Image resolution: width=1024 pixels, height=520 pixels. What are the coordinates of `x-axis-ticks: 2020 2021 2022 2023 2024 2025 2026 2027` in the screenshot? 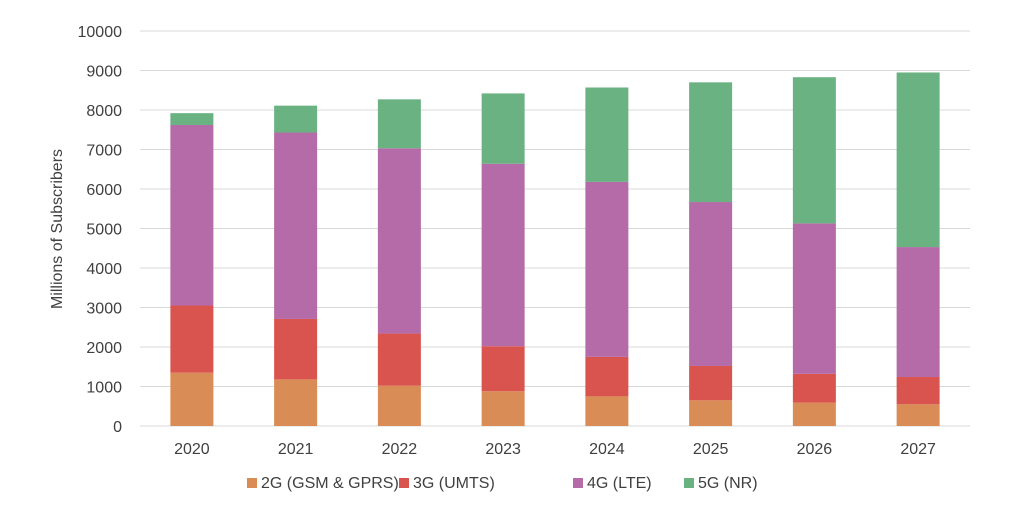 It's located at (555, 449).